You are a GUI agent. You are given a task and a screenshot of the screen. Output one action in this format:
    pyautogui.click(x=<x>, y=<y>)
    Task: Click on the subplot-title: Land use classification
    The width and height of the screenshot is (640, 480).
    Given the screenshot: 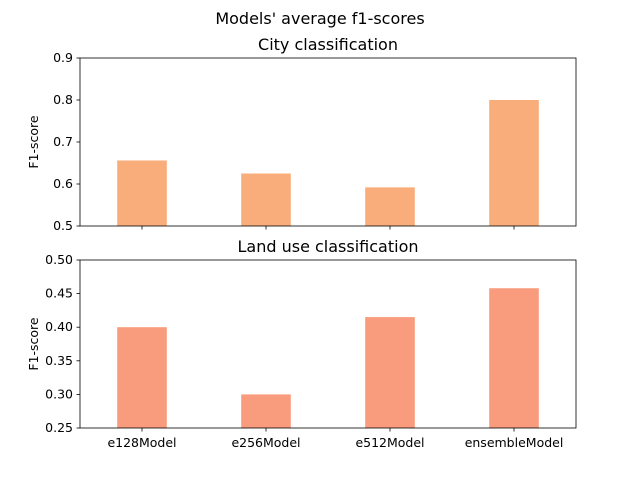 What is the action you would take?
    pyautogui.click(x=328, y=246)
    